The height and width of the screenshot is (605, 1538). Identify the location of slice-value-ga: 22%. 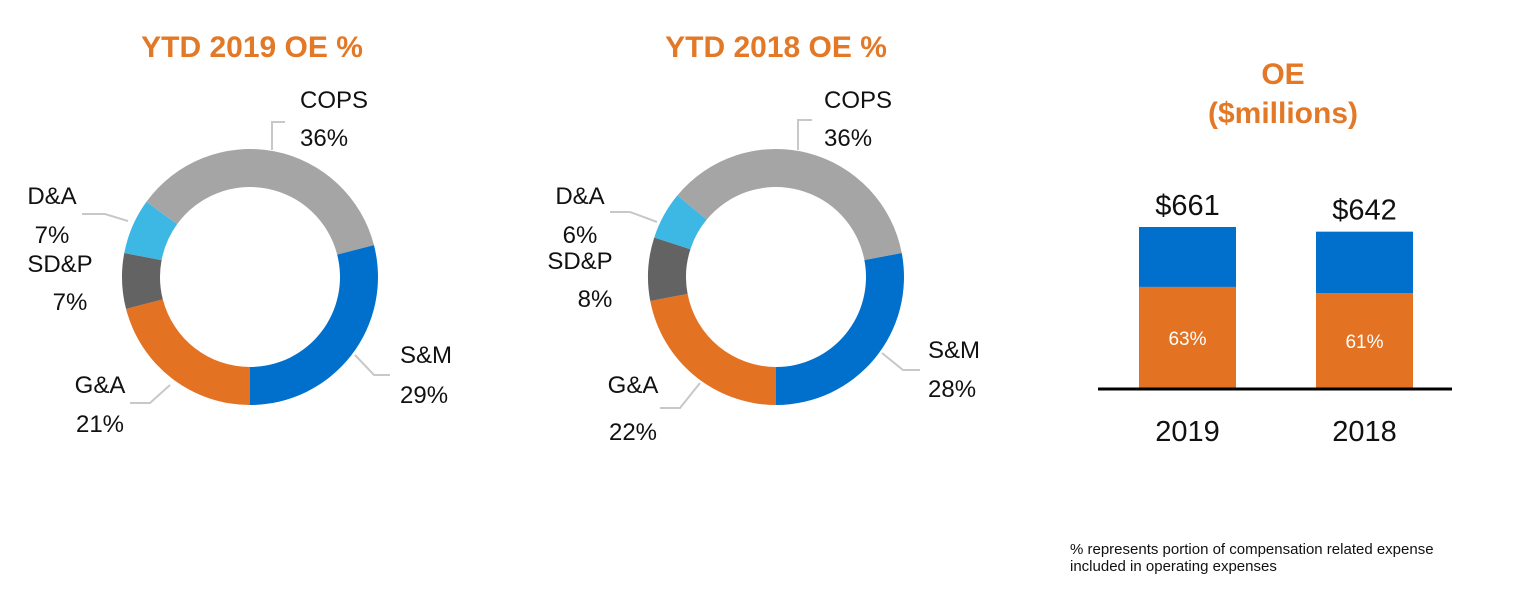
(633, 432).